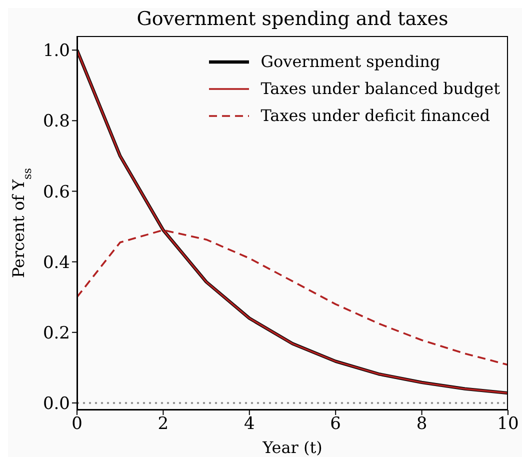 The height and width of the screenshot is (465, 522). What do you see at coordinates (293, 19) in the screenshot?
I see `chart-title: Government spending and taxes` at bounding box center [293, 19].